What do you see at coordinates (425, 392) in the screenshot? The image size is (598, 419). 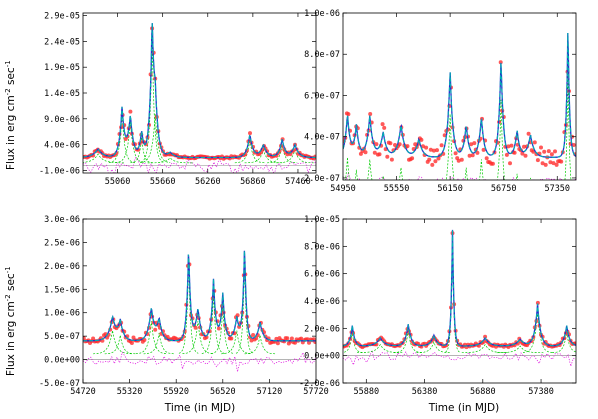 I see `xtick-label: 56380` at bounding box center [425, 392].